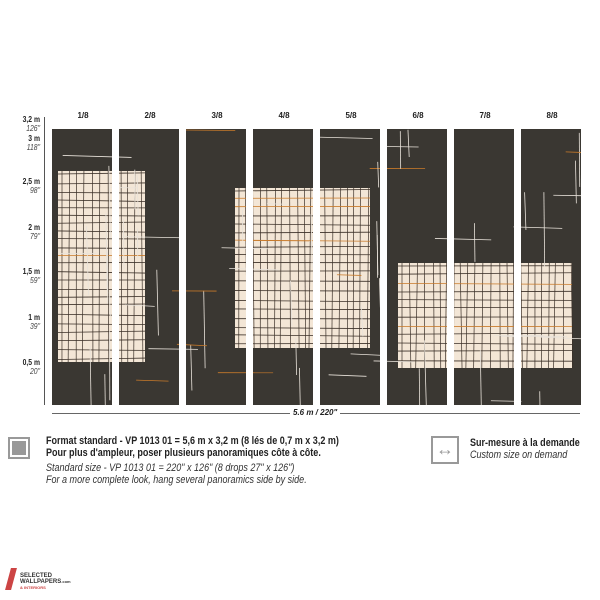 This screenshot has width=600, height=600. What do you see at coordinates (34, 322) in the screenshot?
I see `scale-mark: 1 m 39"` at bounding box center [34, 322].